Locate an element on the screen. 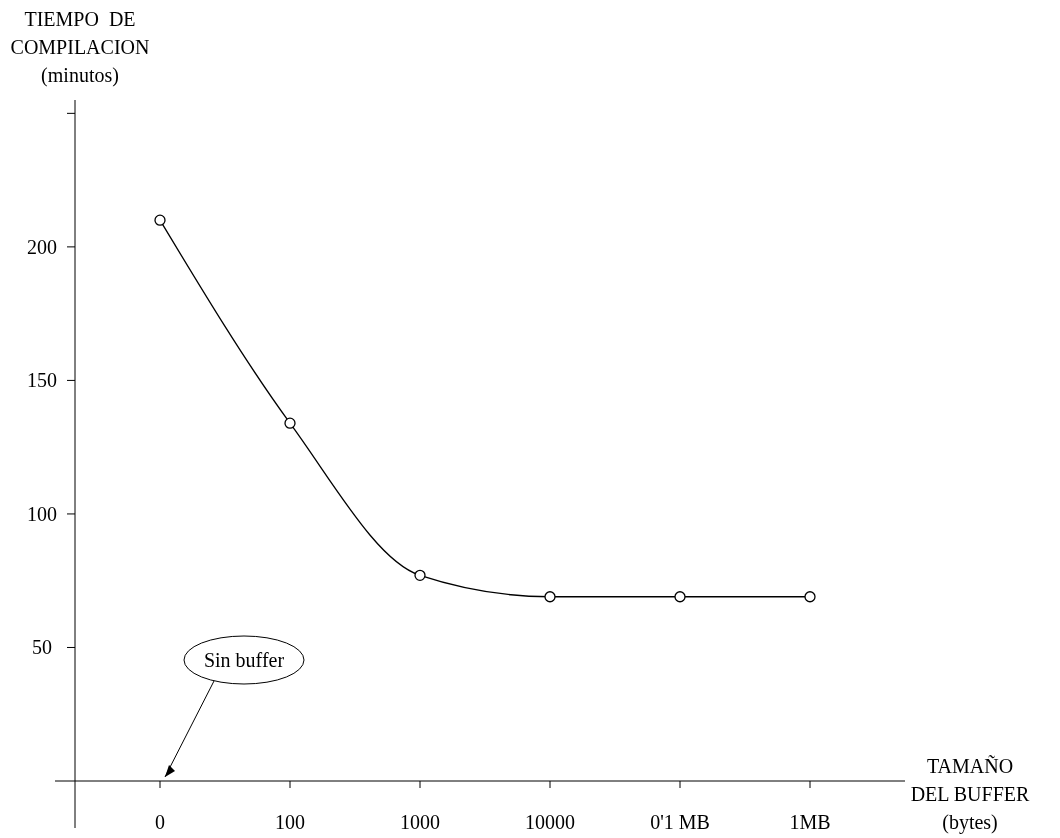 Image resolution: width=1060 pixels, height=838 pixels. annotation: Sin buffer is located at coordinates (244, 660).